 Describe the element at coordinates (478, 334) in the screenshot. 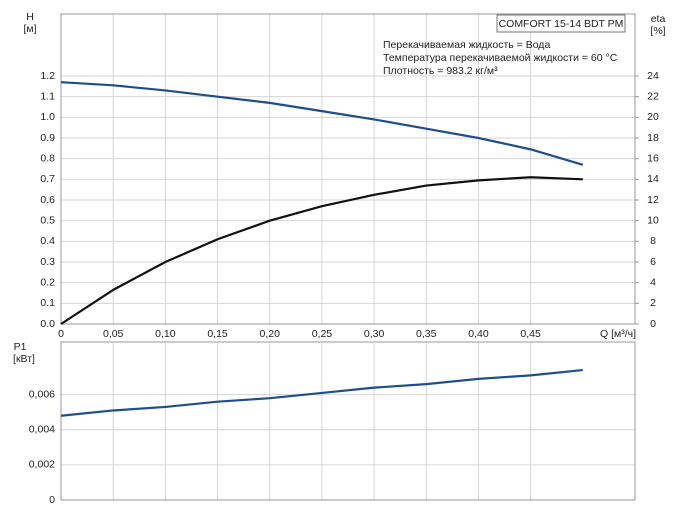

I see `x-tick-label: 0,40` at that location.